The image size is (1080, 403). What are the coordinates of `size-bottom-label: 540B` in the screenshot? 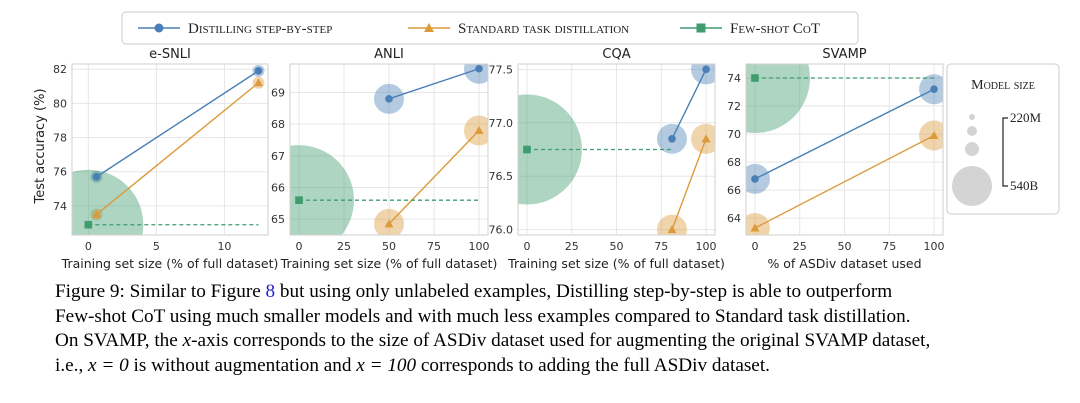 It's located at (1024, 185).